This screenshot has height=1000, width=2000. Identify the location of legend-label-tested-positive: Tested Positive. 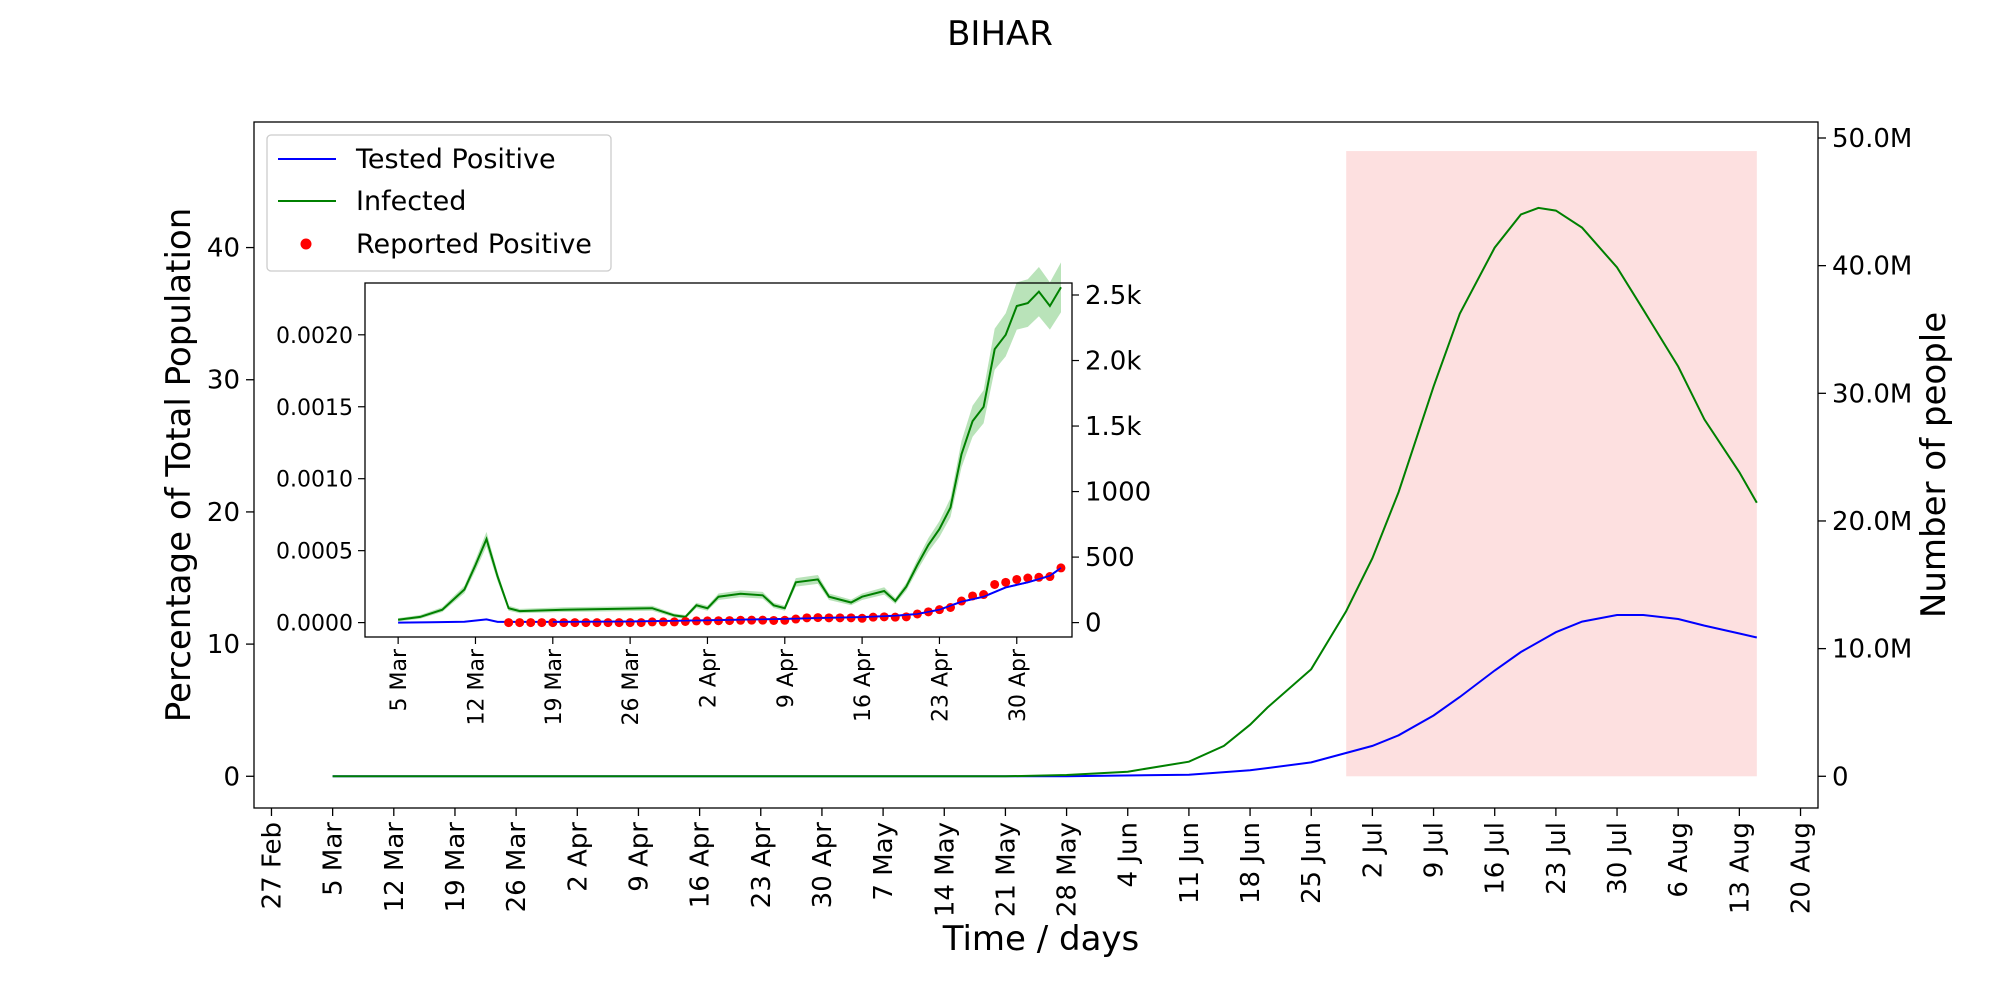
(455, 159).